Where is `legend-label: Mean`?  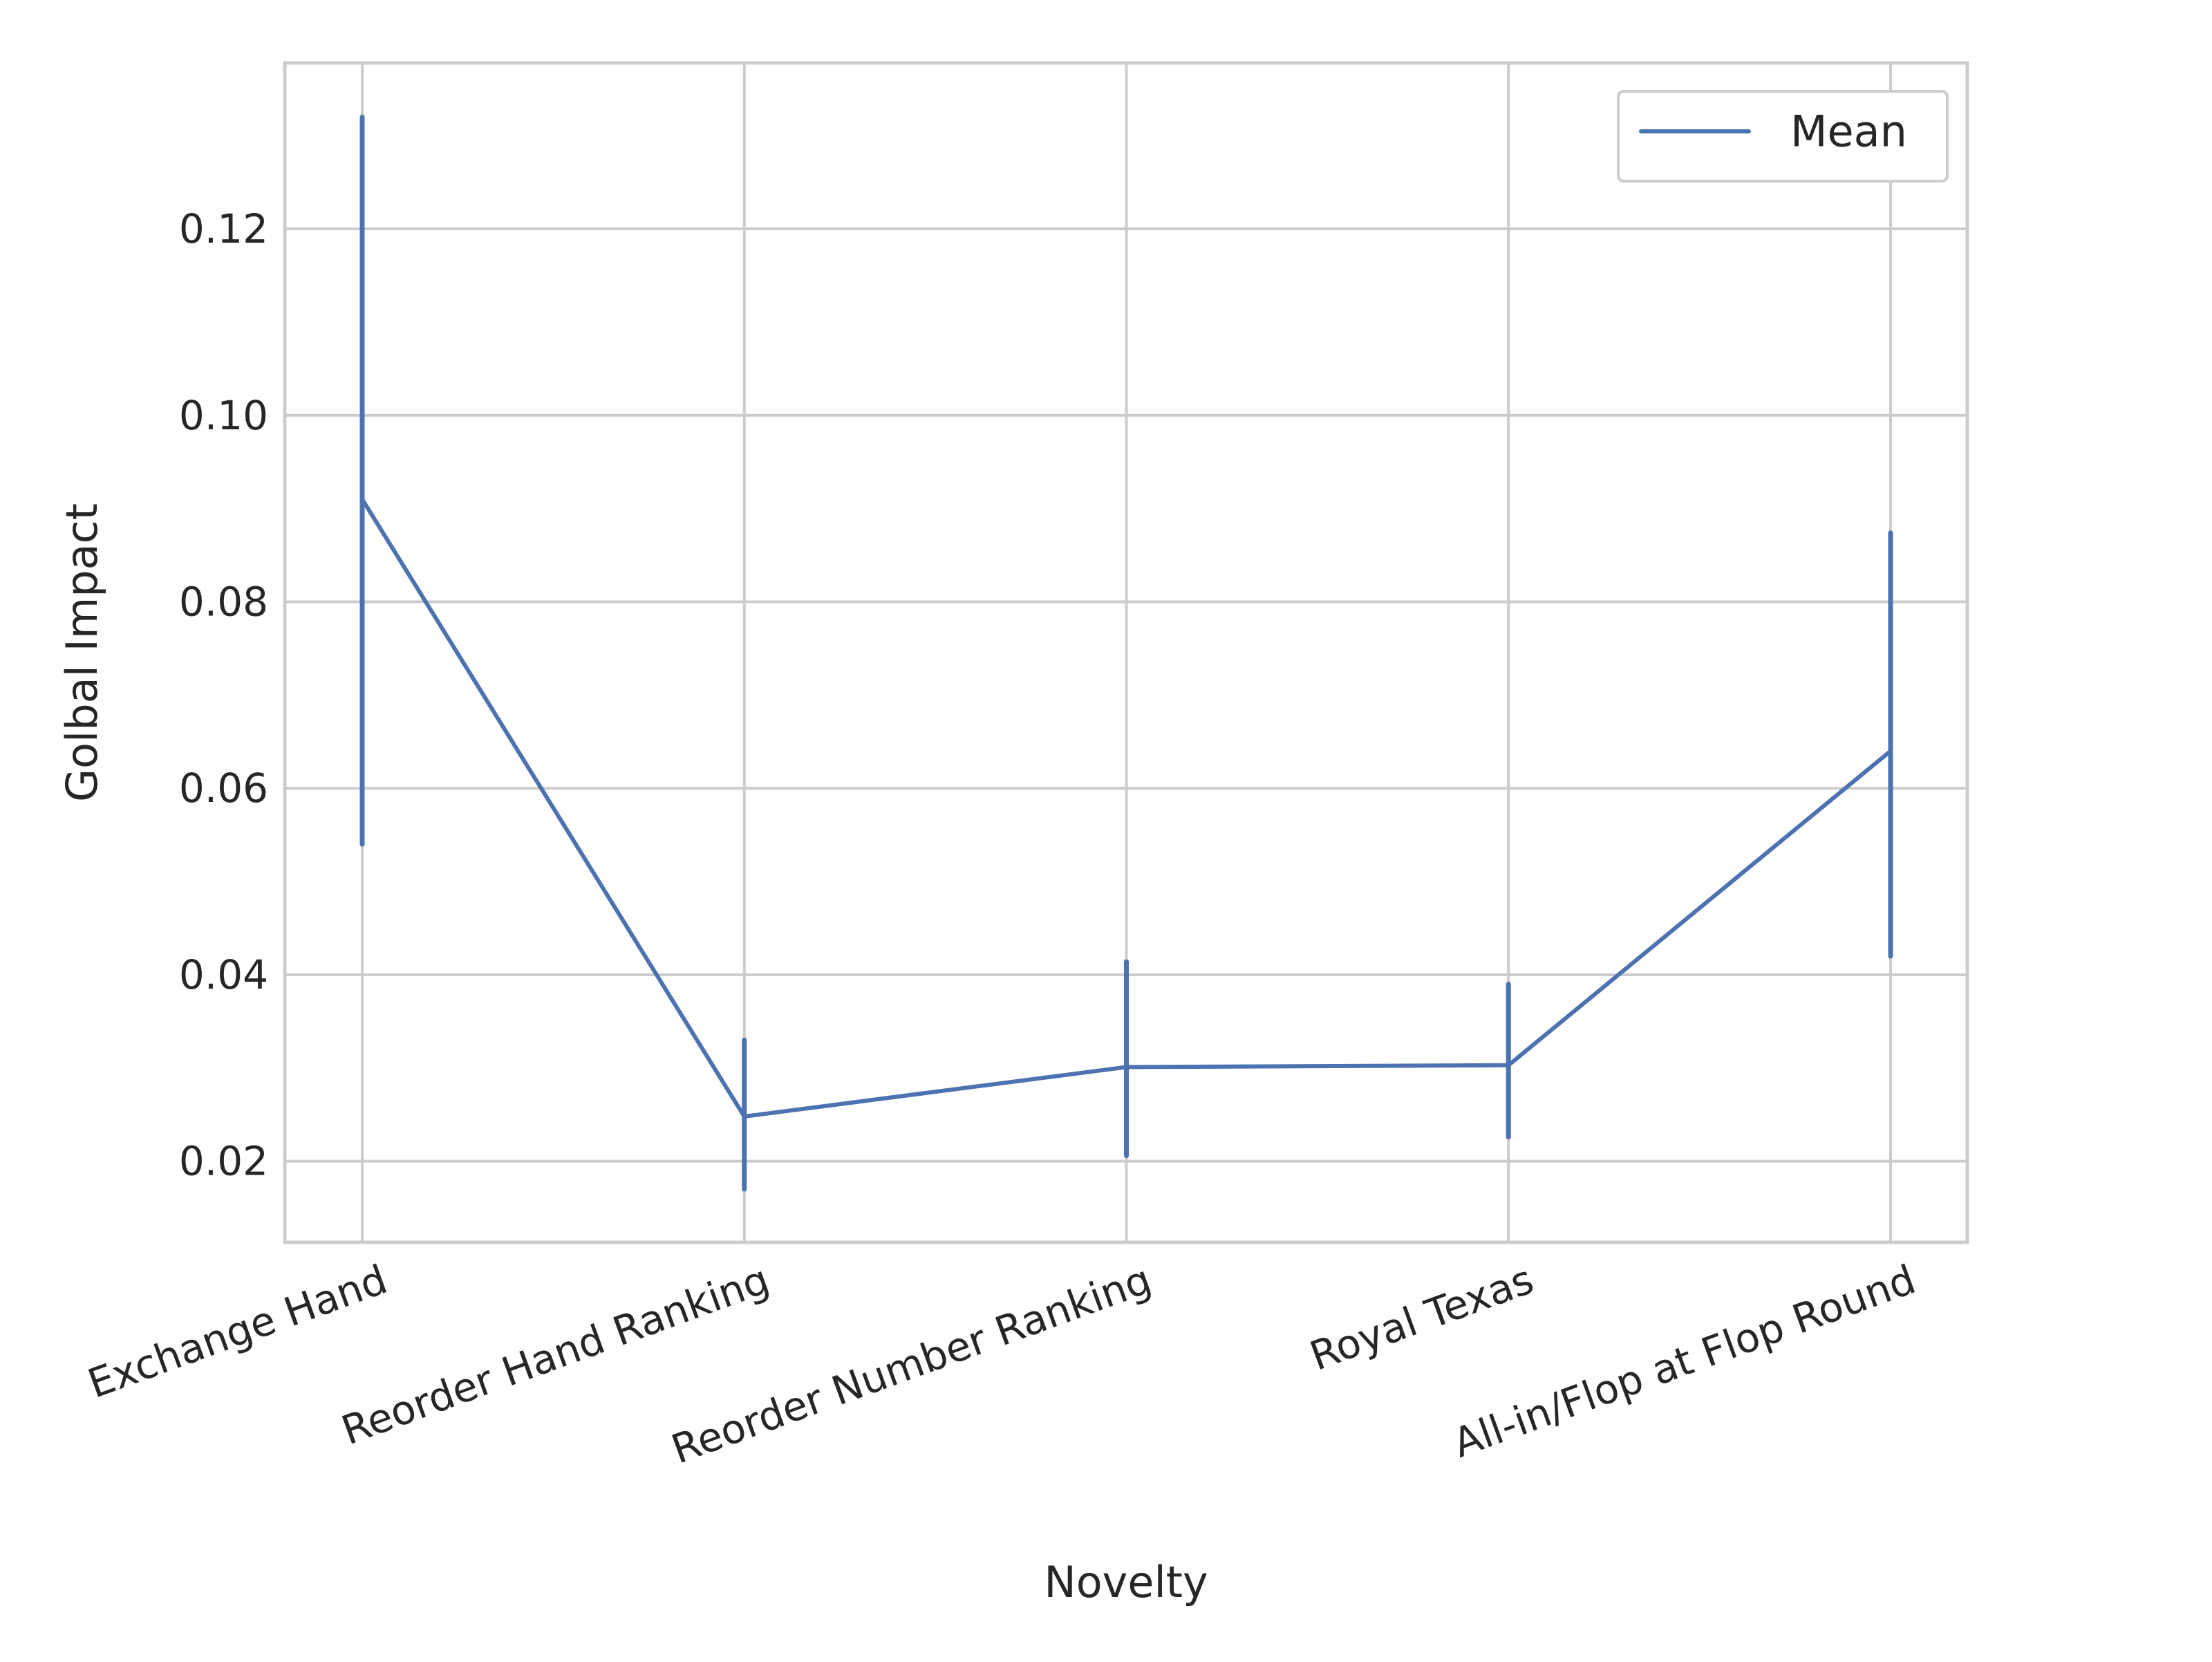
legend-label: Mean is located at coordinates (1849, 131).